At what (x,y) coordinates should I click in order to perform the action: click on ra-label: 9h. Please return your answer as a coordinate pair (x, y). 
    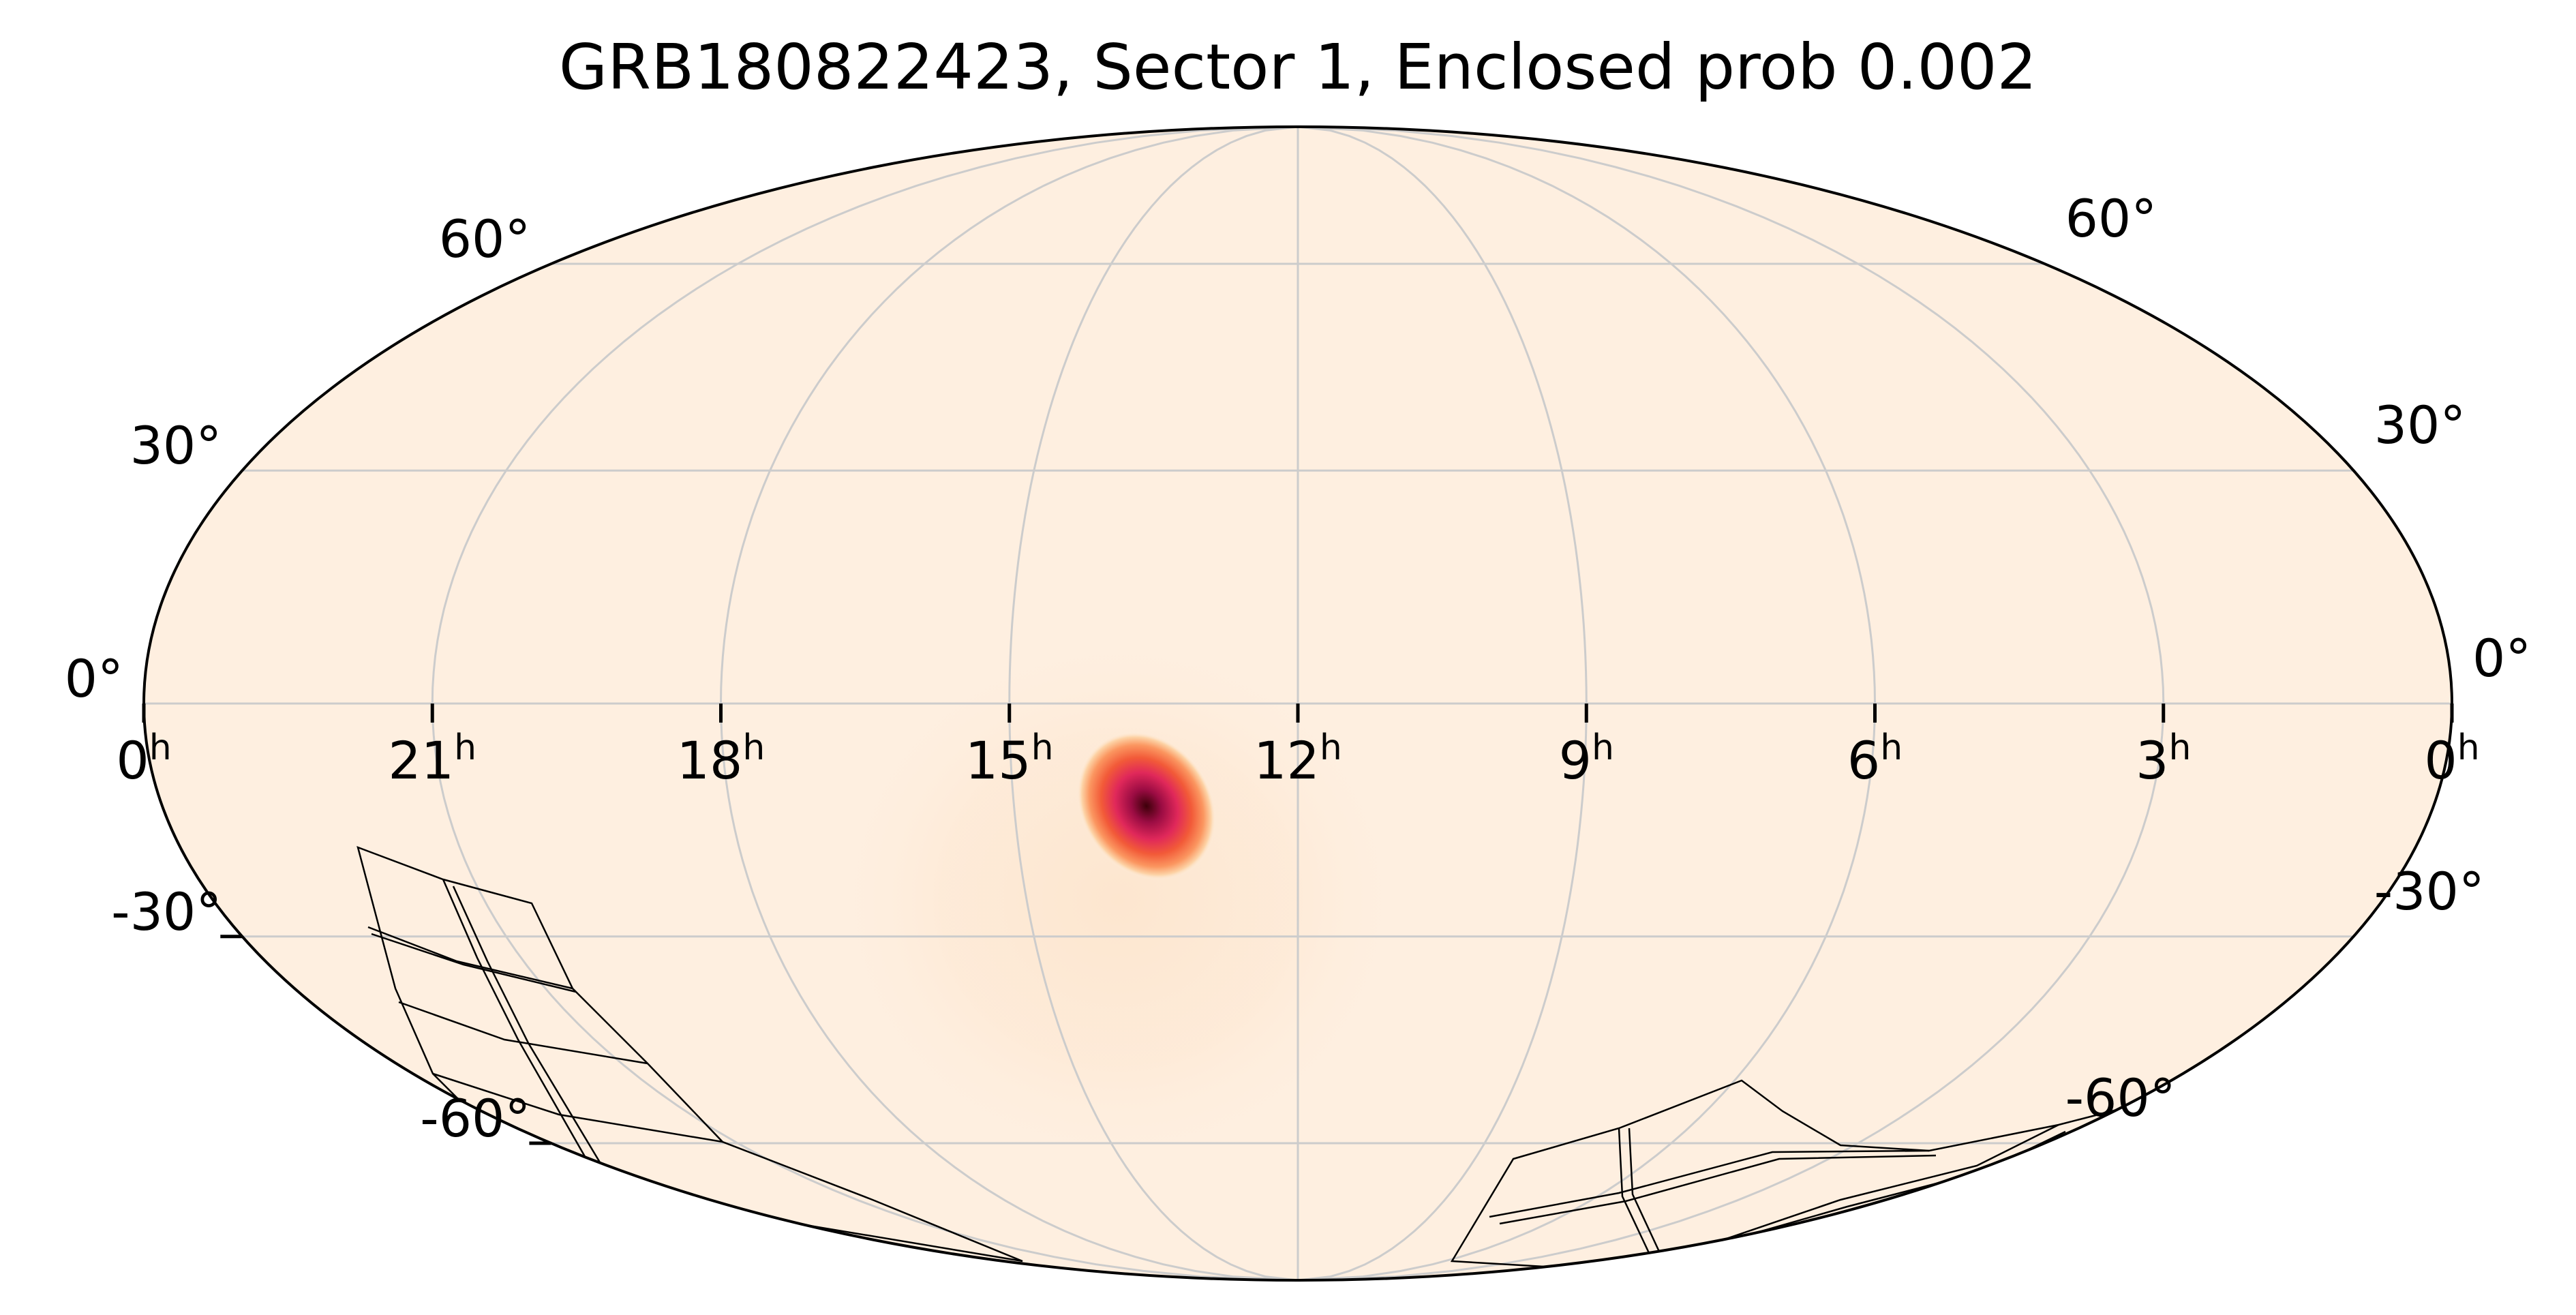
    Looking at the image, I should click on (1586, 759).